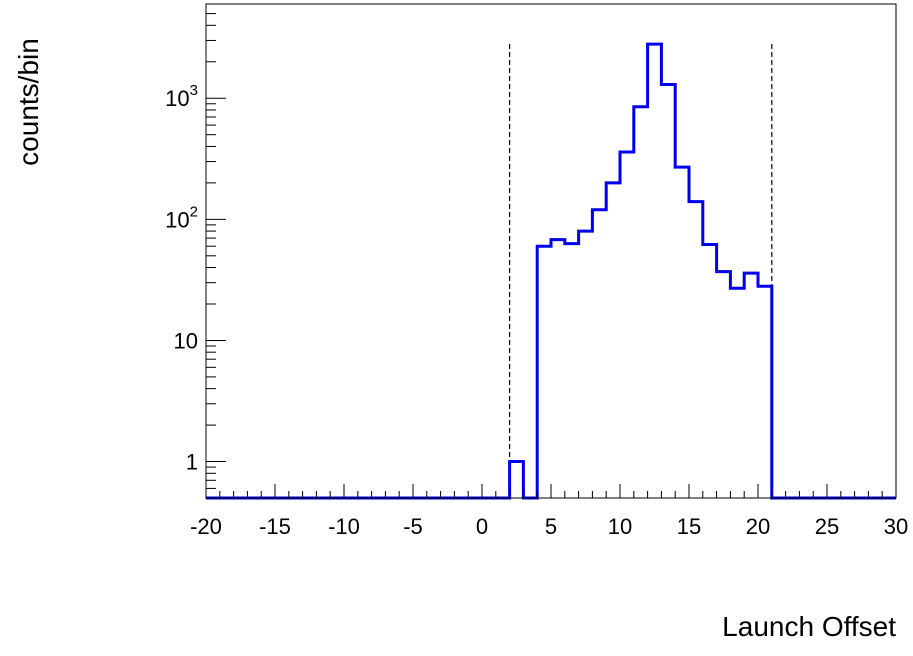 The width and height of the screenshot is (913, 656). What do you see at coordinates (181, 96) in the screenshot?
I see `y-tick-label: 10³` at bounding box center [181, 96].